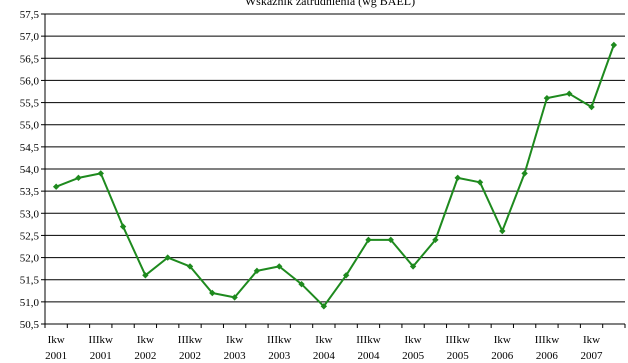 The height and width of the screenshot is (363, 628). I want to click on y-tick-label: 55,0, so click(30, 126).